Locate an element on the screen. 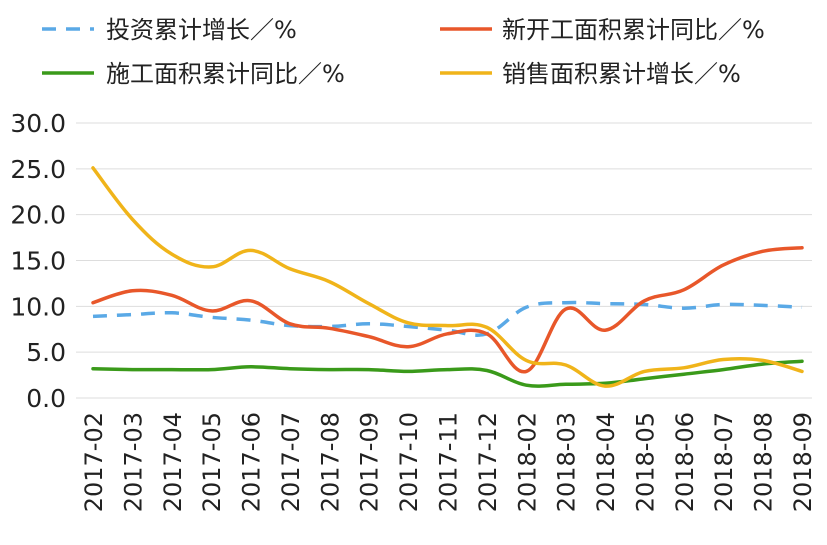 The height and width of the screenshot is (545, 827). x-tick-label: 2017-03 is located at coordinates (133, 462).